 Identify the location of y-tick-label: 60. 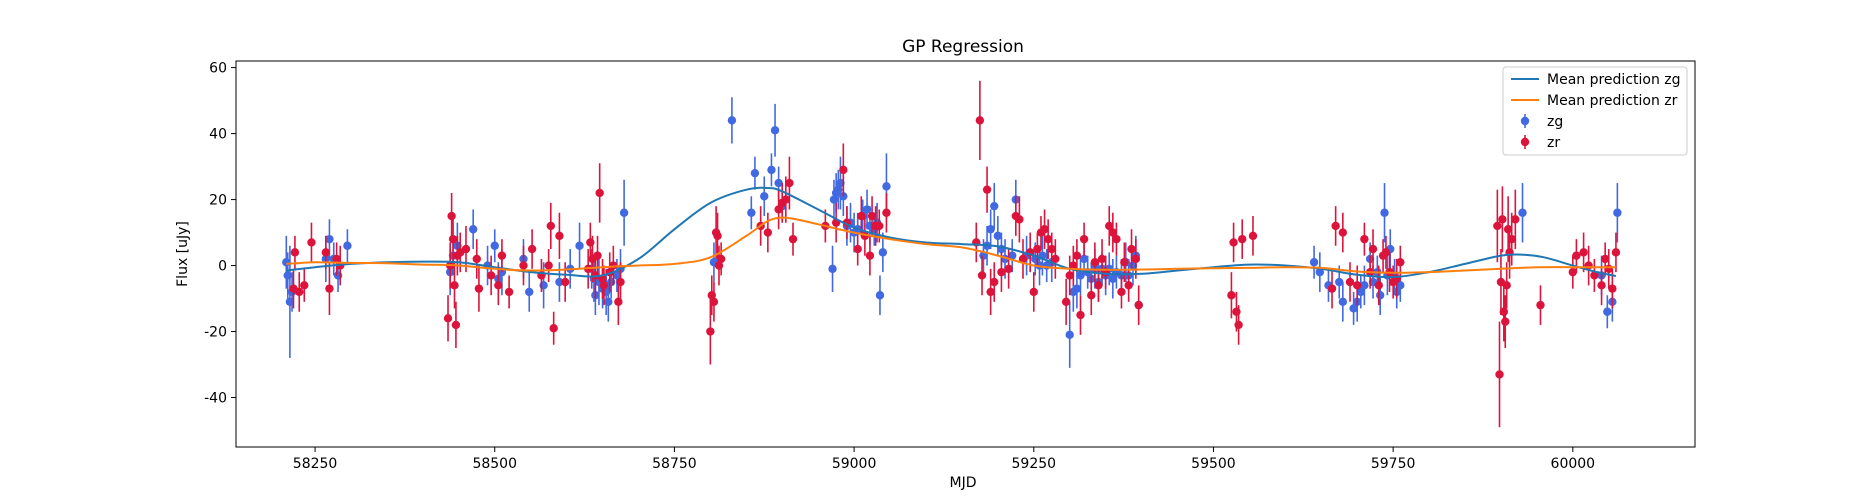
(218, 69).